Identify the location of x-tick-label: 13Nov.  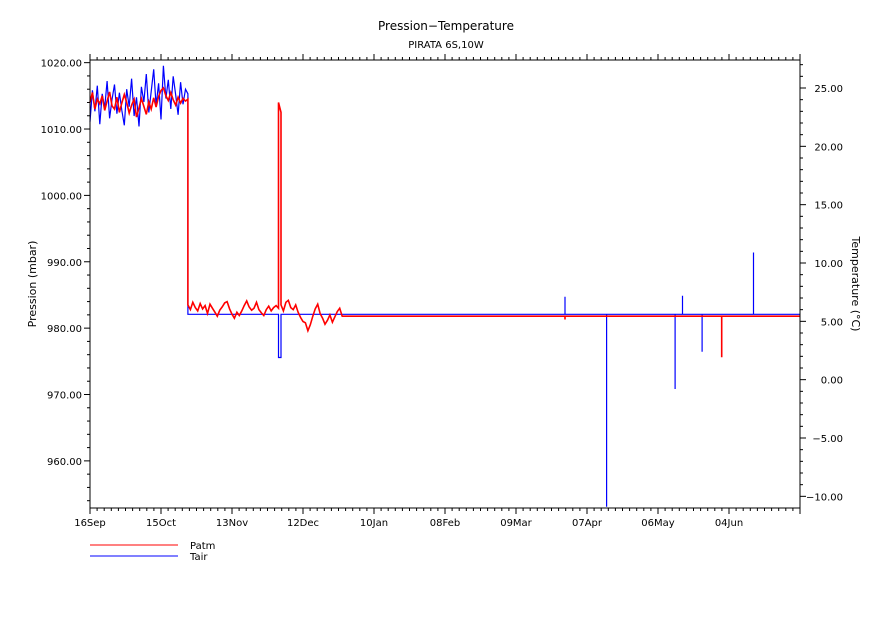
(232, 523).